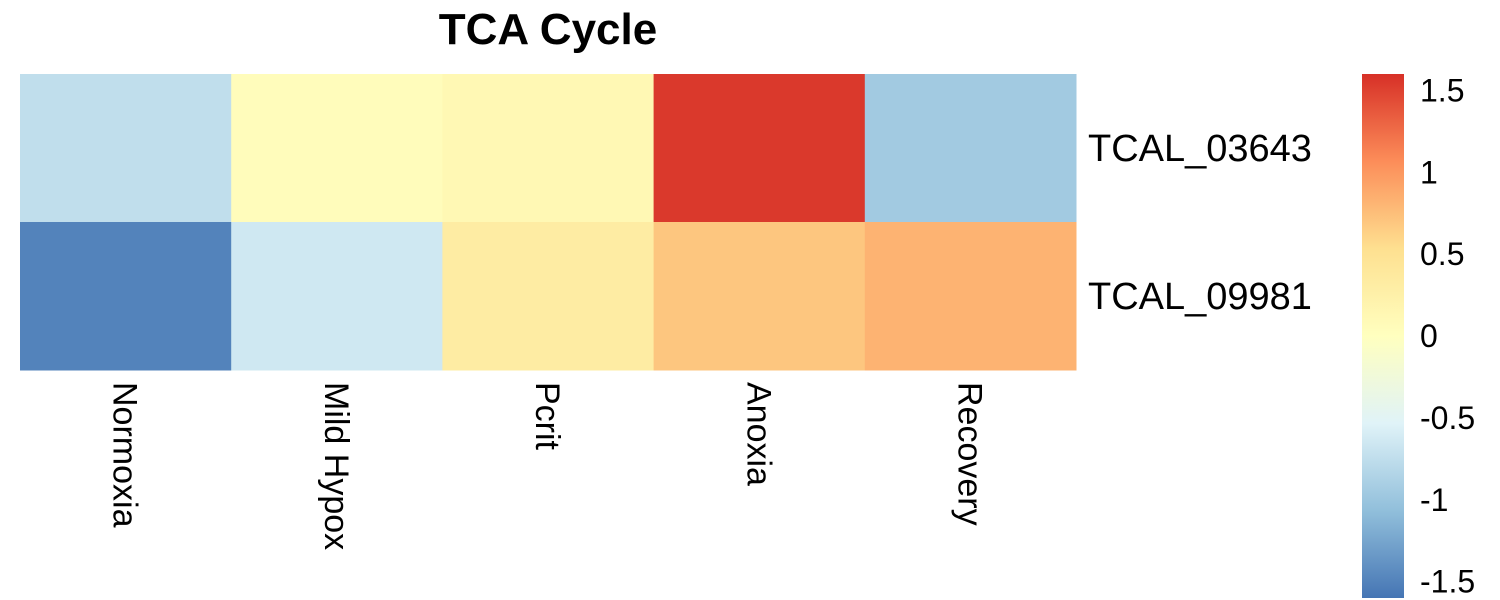 The height and width of the screenshot is (600, 1500). What do you see at coordinates (1447, 418) in the screenshot?
I see `legend-tick-label: -0.5` at bounding box center [1447, 418].